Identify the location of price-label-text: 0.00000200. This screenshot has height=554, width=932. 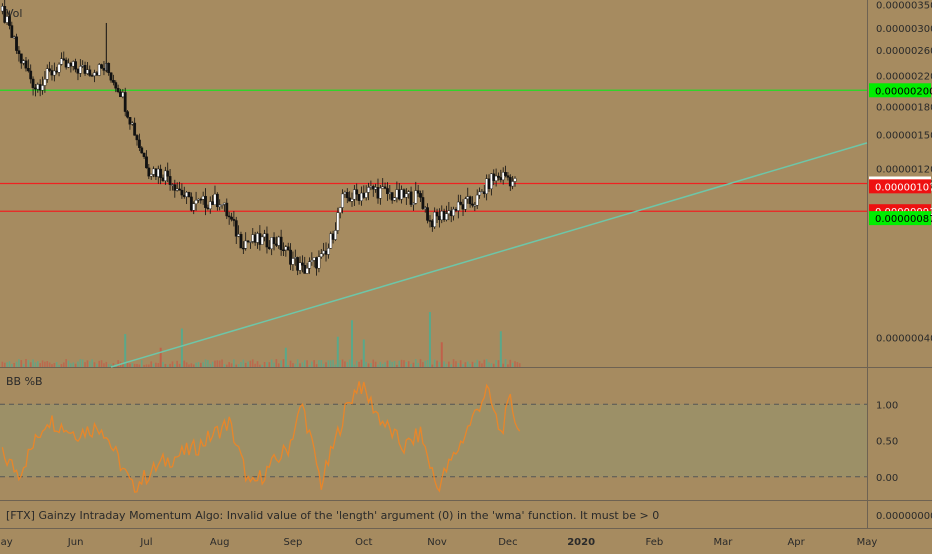
(903, 91).